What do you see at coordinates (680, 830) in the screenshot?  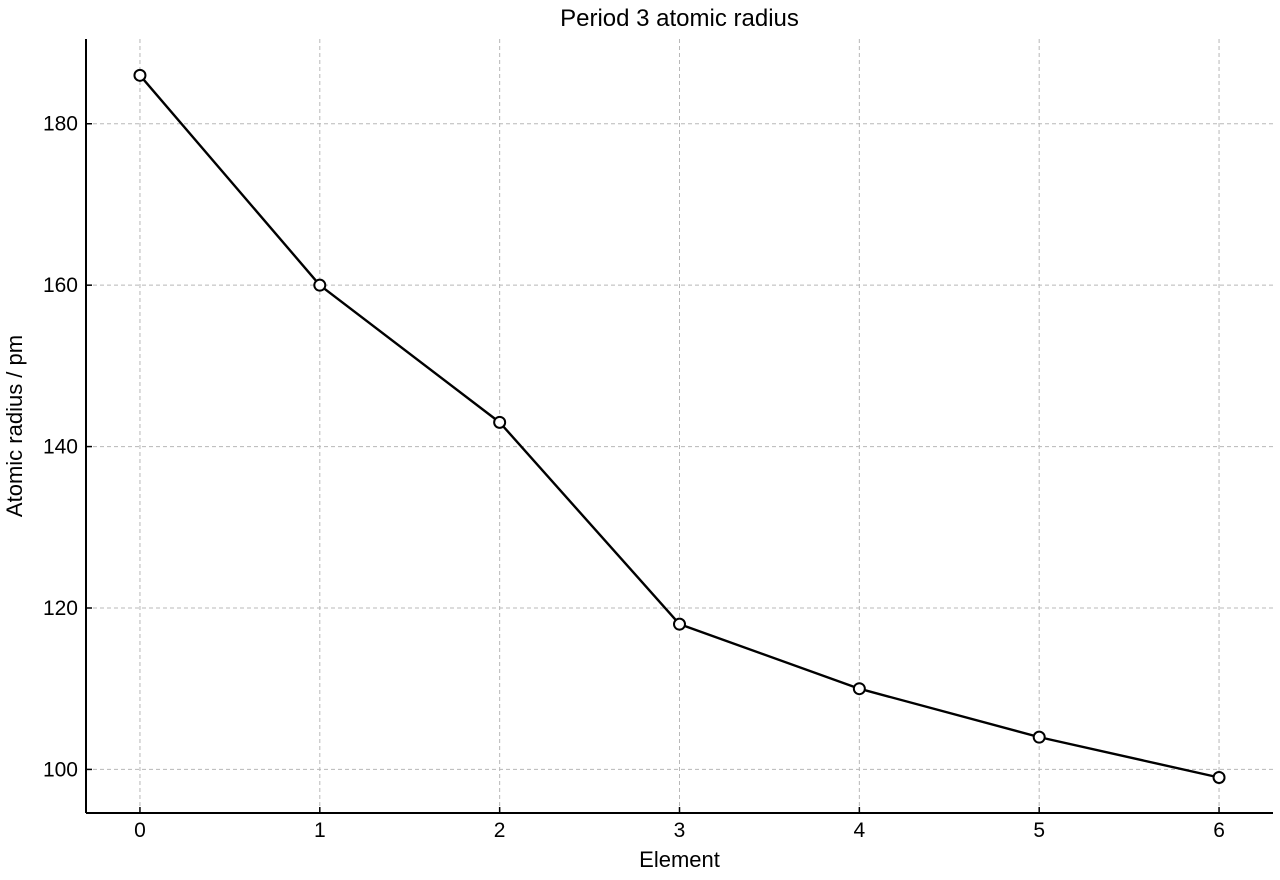 I see `x-tick-label: 3` at bounding box center [680, 830].